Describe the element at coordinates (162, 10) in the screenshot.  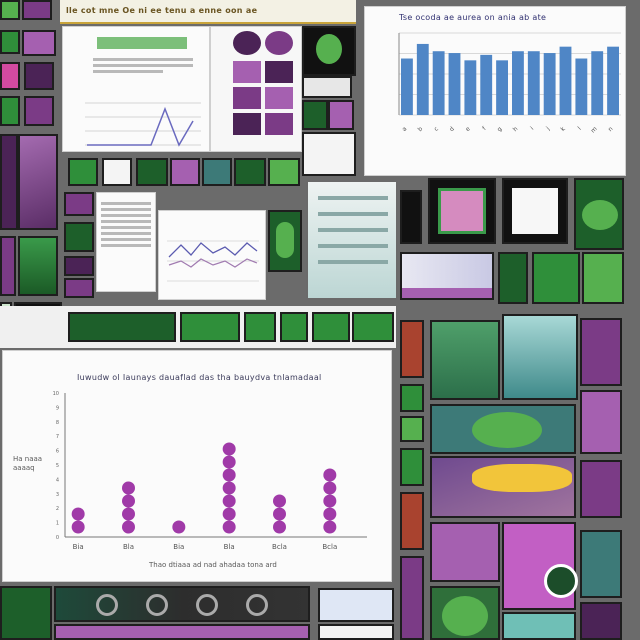
I see `top-banner-text: lle cot mne Oe ni ee tenu a enne oon ae` at that location.